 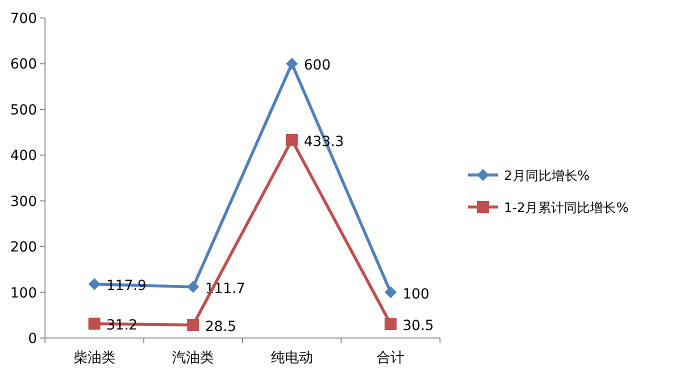 I want to click on y-tick-label: 700, so click(x=23, y=19).